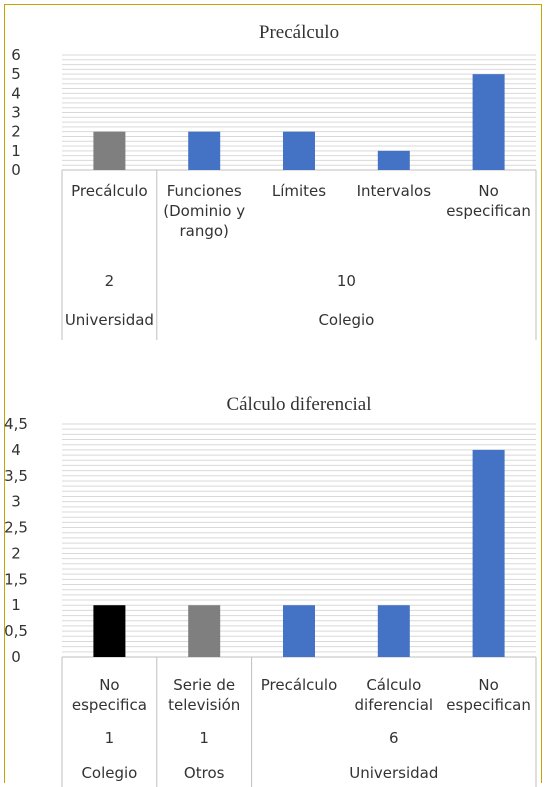 The height and width of the screenshot is (787, 546). Describe the element at coordinates (394, 695) in the screenshot. I see `category-label: Cálculo diferencial` at that location.